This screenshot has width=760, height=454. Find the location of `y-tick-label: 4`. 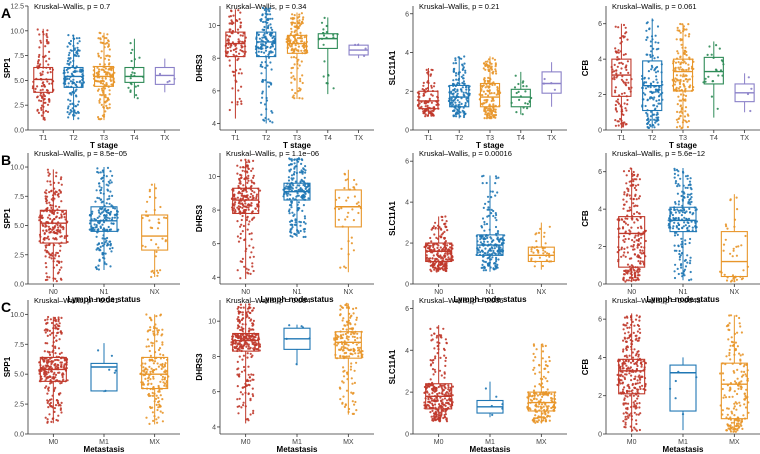

y-tick-label: 4 is located at coordinates (214, 124).